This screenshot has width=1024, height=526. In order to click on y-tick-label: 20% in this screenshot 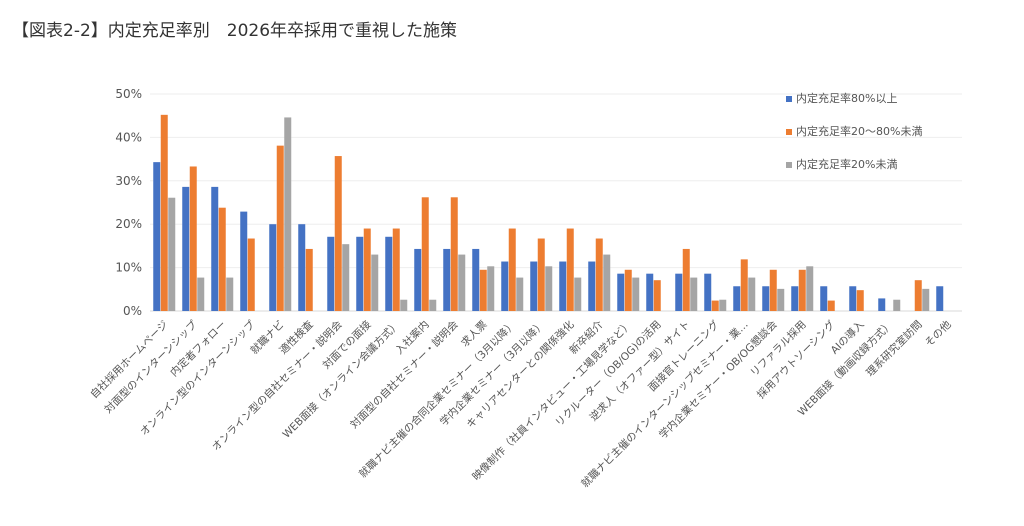, I will do `click(128, 224)`.